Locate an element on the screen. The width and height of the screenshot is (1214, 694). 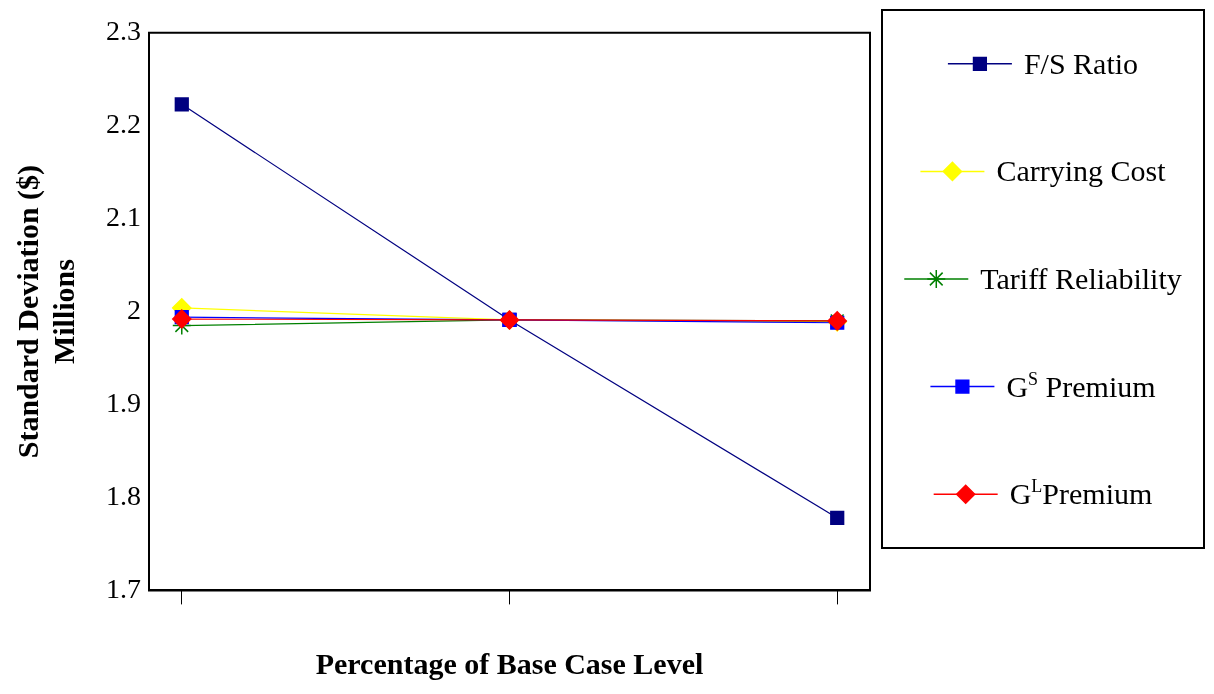
y-tick-label: 1.7 is located at coordinates (123, 588).